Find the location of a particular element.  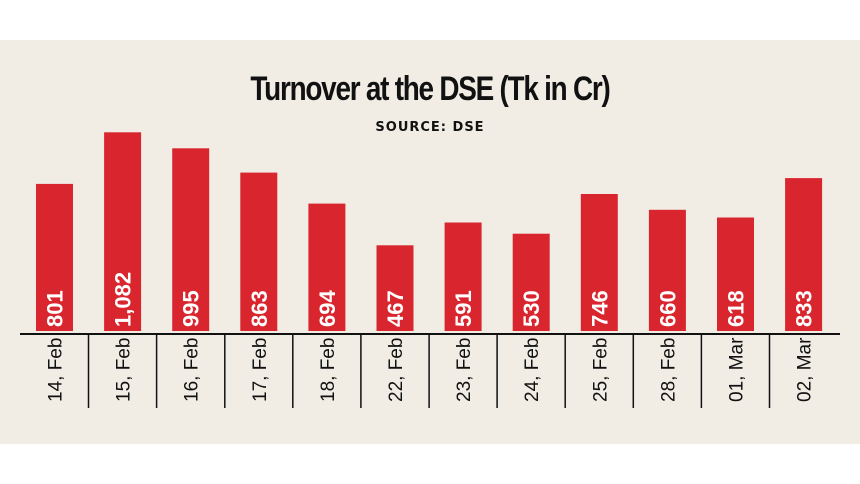

x-tick-label-4: 18, Feb is located at coordinates (328, 370).